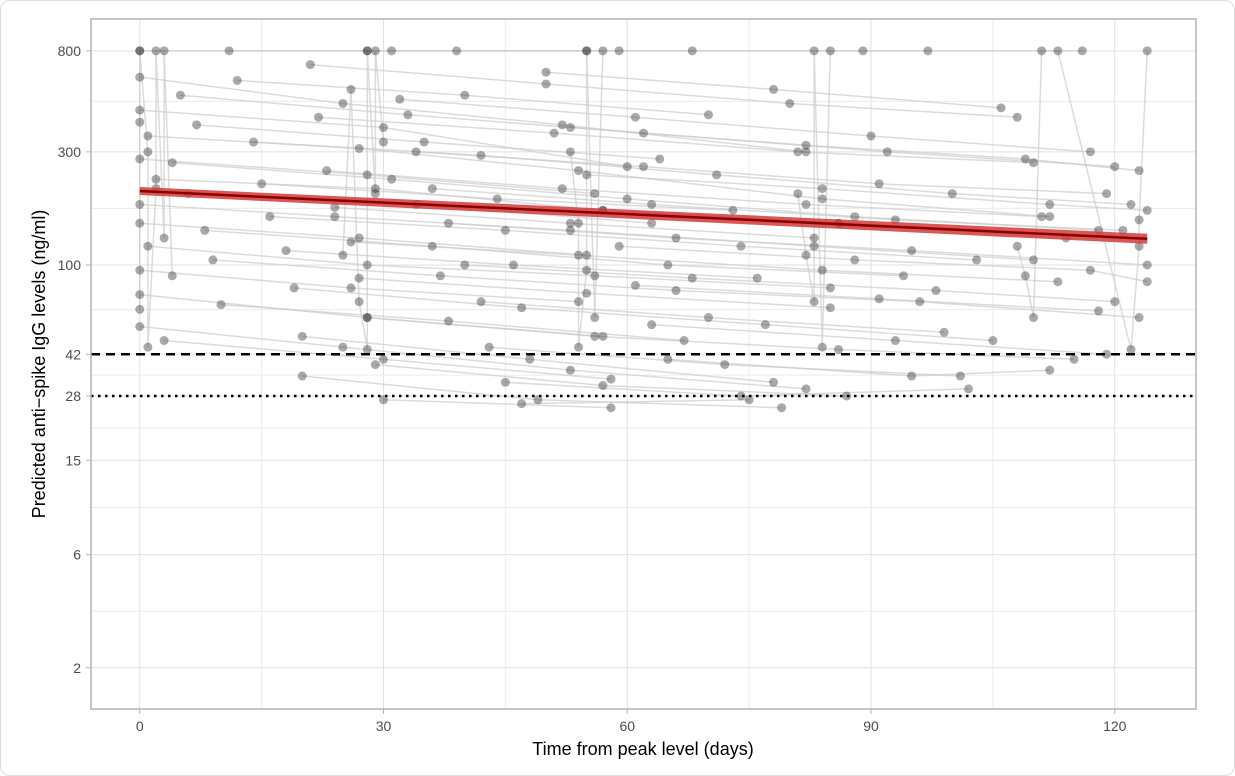 This screenshot has height=776, width=1235. What do you see at coordinates (642, 749) in the screenshot?
I see `x-axis-title: Time from peak level (days)` at bounding box center [642, 749].